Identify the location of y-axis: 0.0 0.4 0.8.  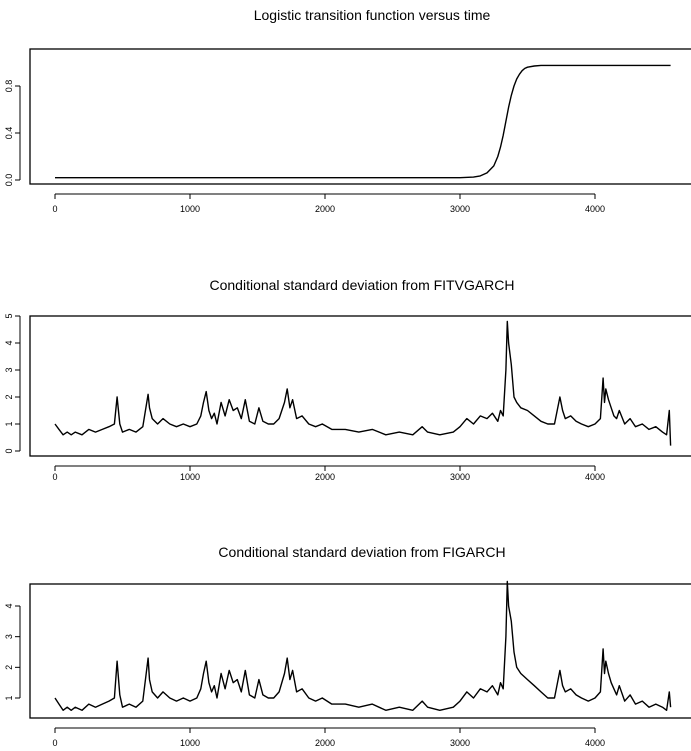
(12, 133).